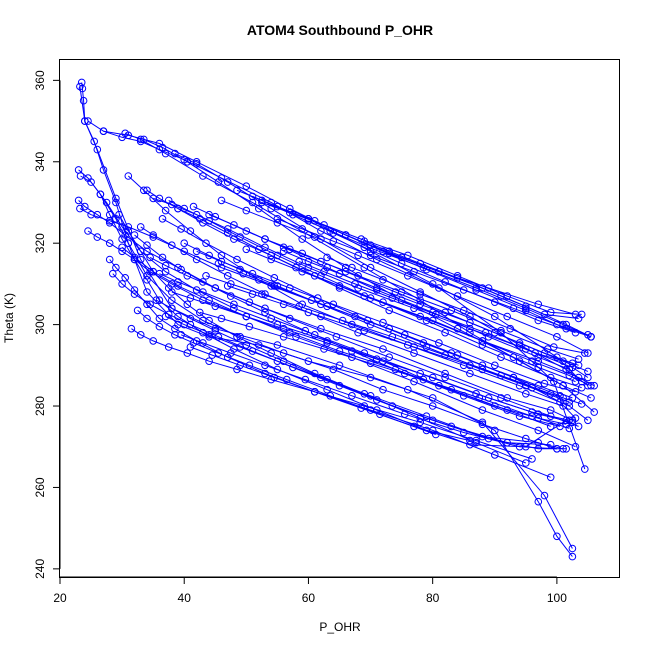 The height and width of the screenshot is (650, 650). I want to click on x-axis: 20 40 60 80 100, so click(310, 590).